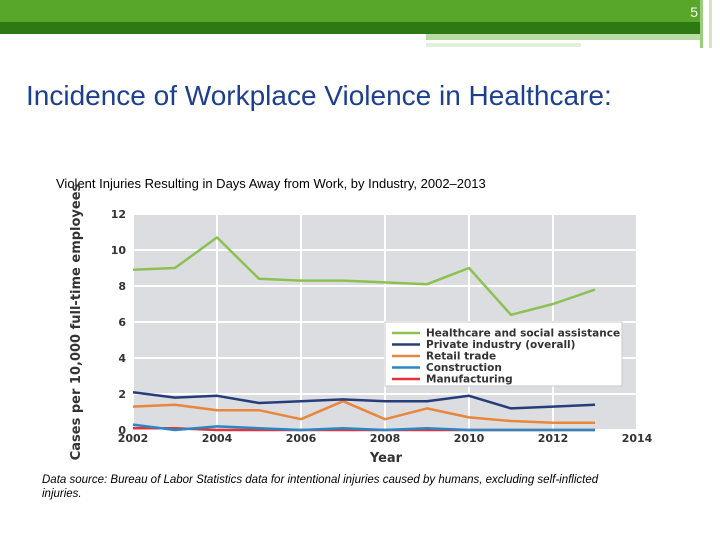 The width and height of the screenshot is (720, 540). I want to click on y-tick-label: 0, so click(122, 430).